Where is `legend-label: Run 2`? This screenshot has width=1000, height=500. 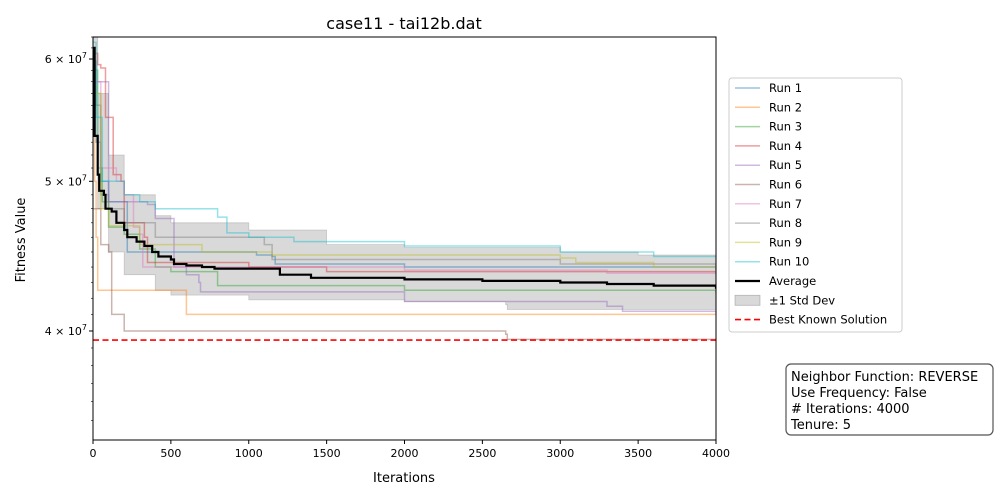 legend-label: Run 2 is located at coordinates (785, 107).